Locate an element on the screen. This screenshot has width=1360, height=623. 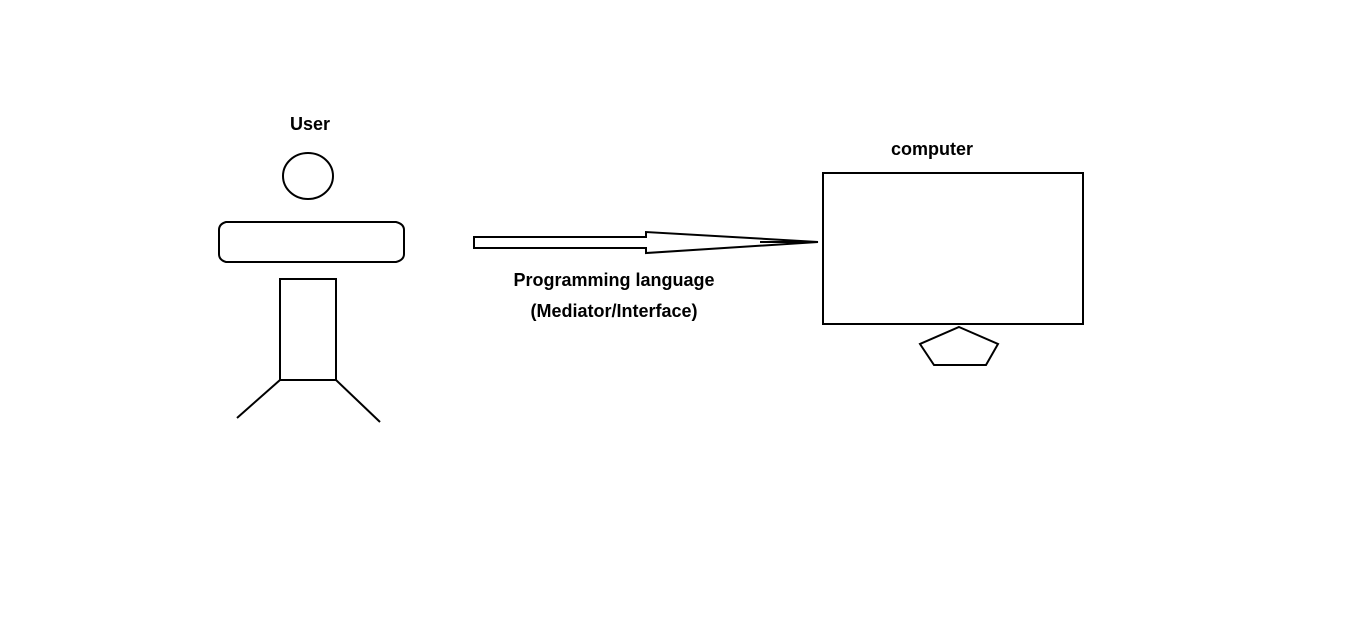
computer-monitor is located at coordinates (953, 248).